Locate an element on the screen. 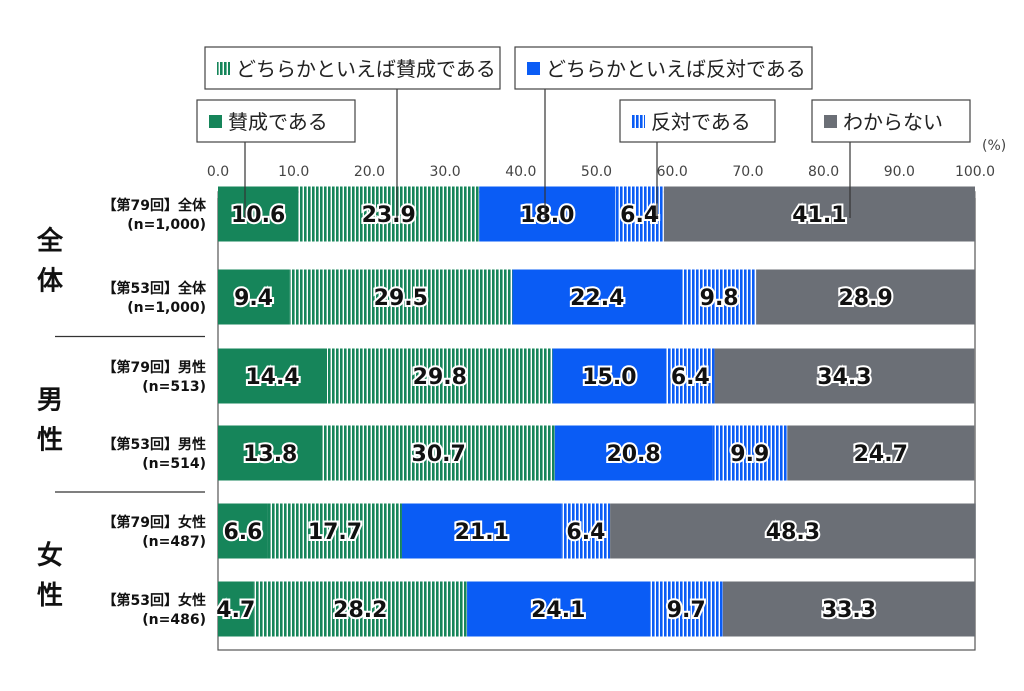 The image size is (1024, 691). data-label: 34.3 is located at coordinates (844, 377).